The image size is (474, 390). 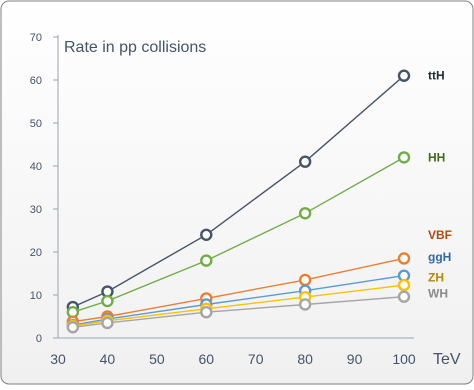 What do you see at coordinates (206, 359) in the screenshot?
I see `x-tick-label: 60` at bounding box center [206, 359].